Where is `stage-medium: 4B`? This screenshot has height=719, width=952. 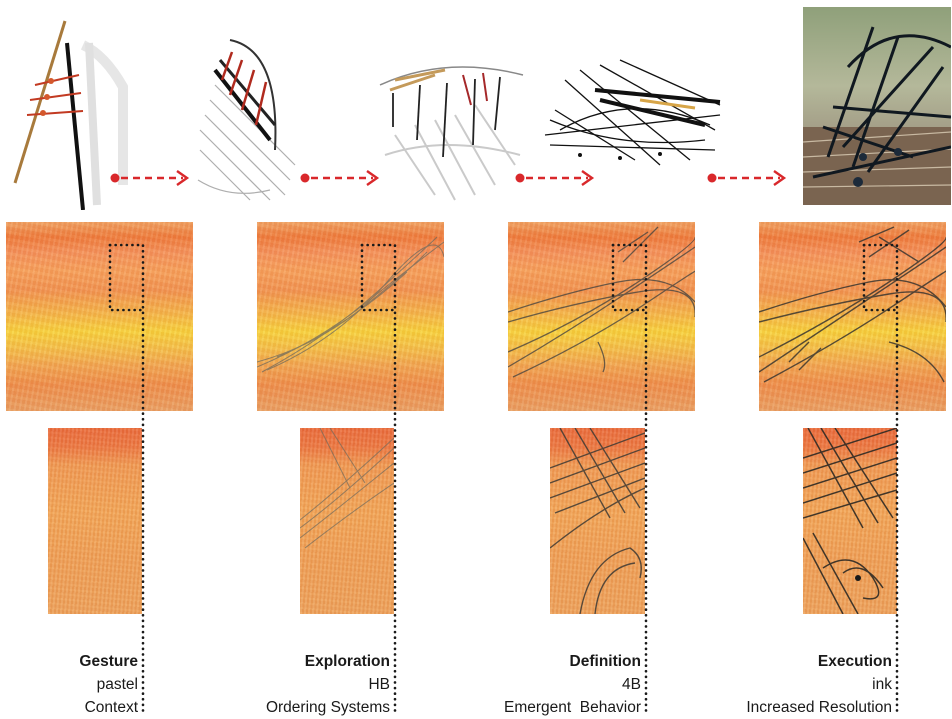 stage-medium: 4B is located at coordinates (631, 684).